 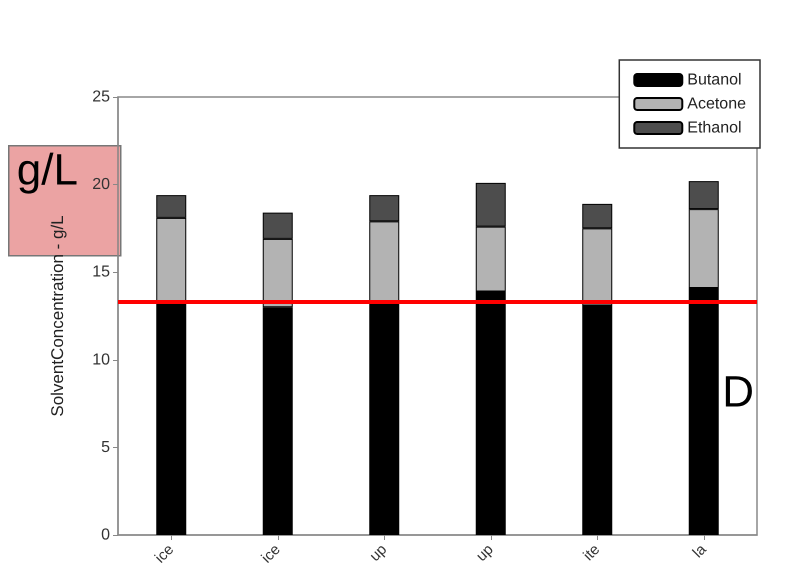 What do you see at coordinates (101, 359) in the screenshot?
I see `y-tick-label: 10` at bounding box center [101, 359].